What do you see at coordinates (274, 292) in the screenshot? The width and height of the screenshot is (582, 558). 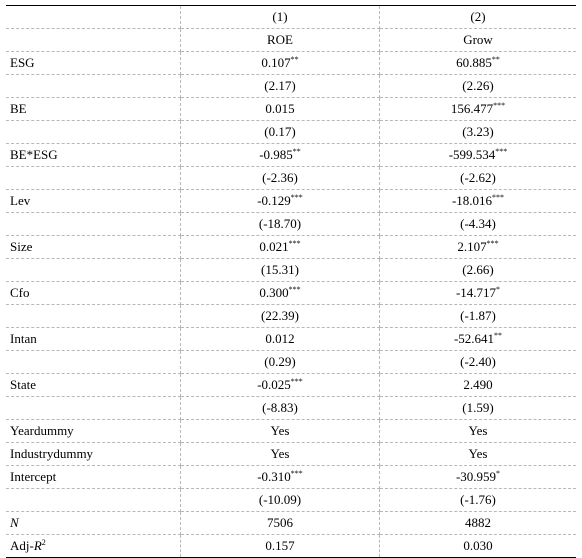 I see `cell-value: 0.300` at bounding box center [274, 292].